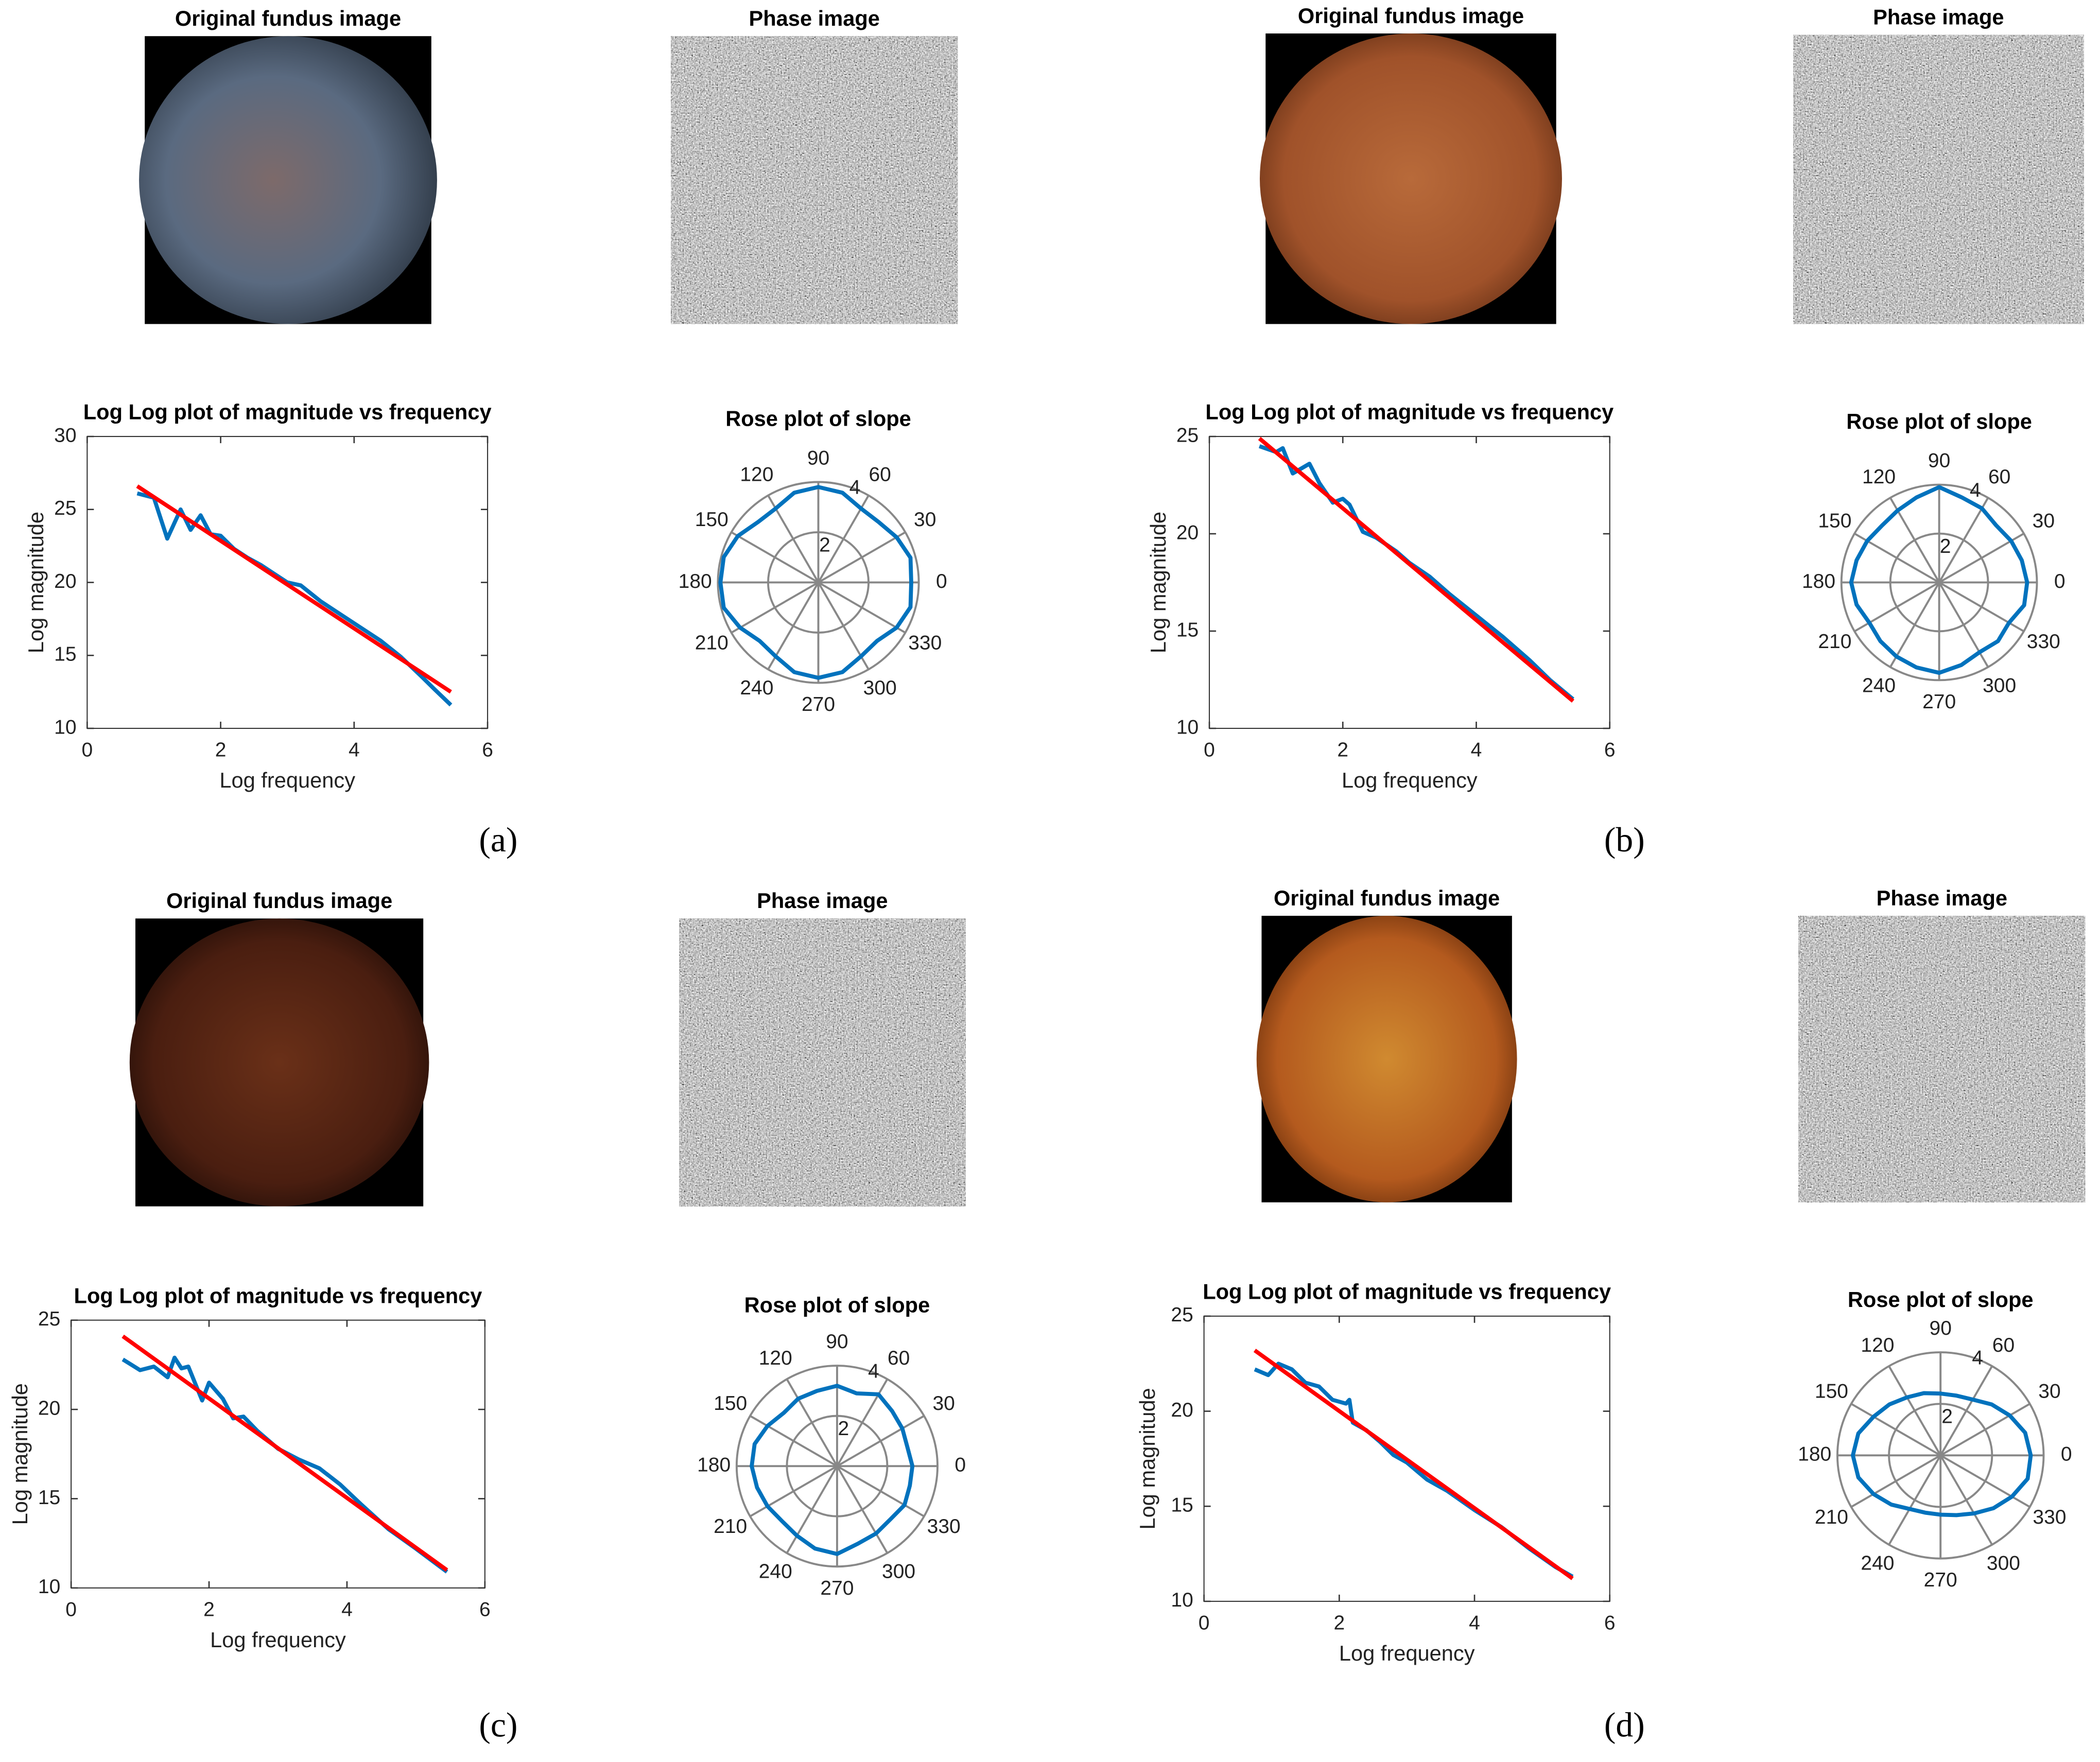 This screenshot has width=2100, height=1762. What do you see at coordinates (1834, 521) in the screenshot?
I see `theta-tick-label: 150` at bounding box center [1834, 521].